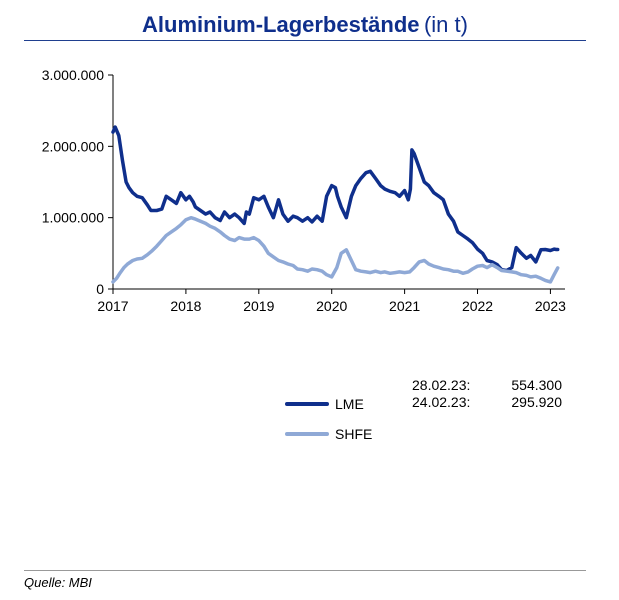 Image resolution: width=619 pixels, height=600 pixels. I want to click on y-tick-label: 0, so click(100, 289).